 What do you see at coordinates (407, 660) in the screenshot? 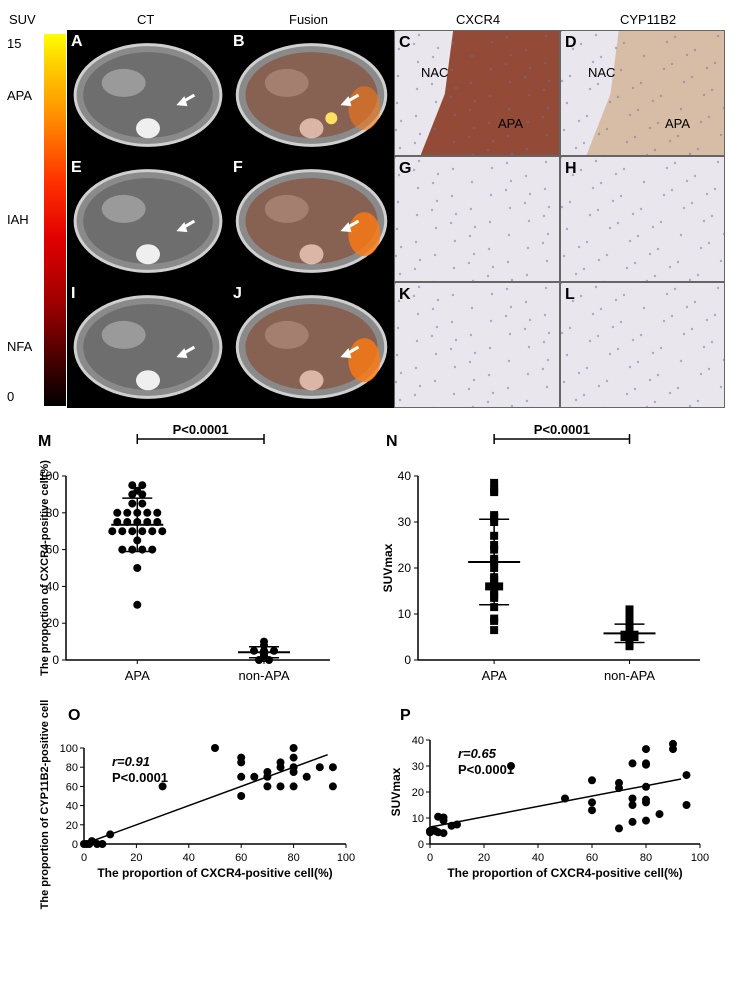
I see `y-tick-label: 0` at bounding box center [407, 660].